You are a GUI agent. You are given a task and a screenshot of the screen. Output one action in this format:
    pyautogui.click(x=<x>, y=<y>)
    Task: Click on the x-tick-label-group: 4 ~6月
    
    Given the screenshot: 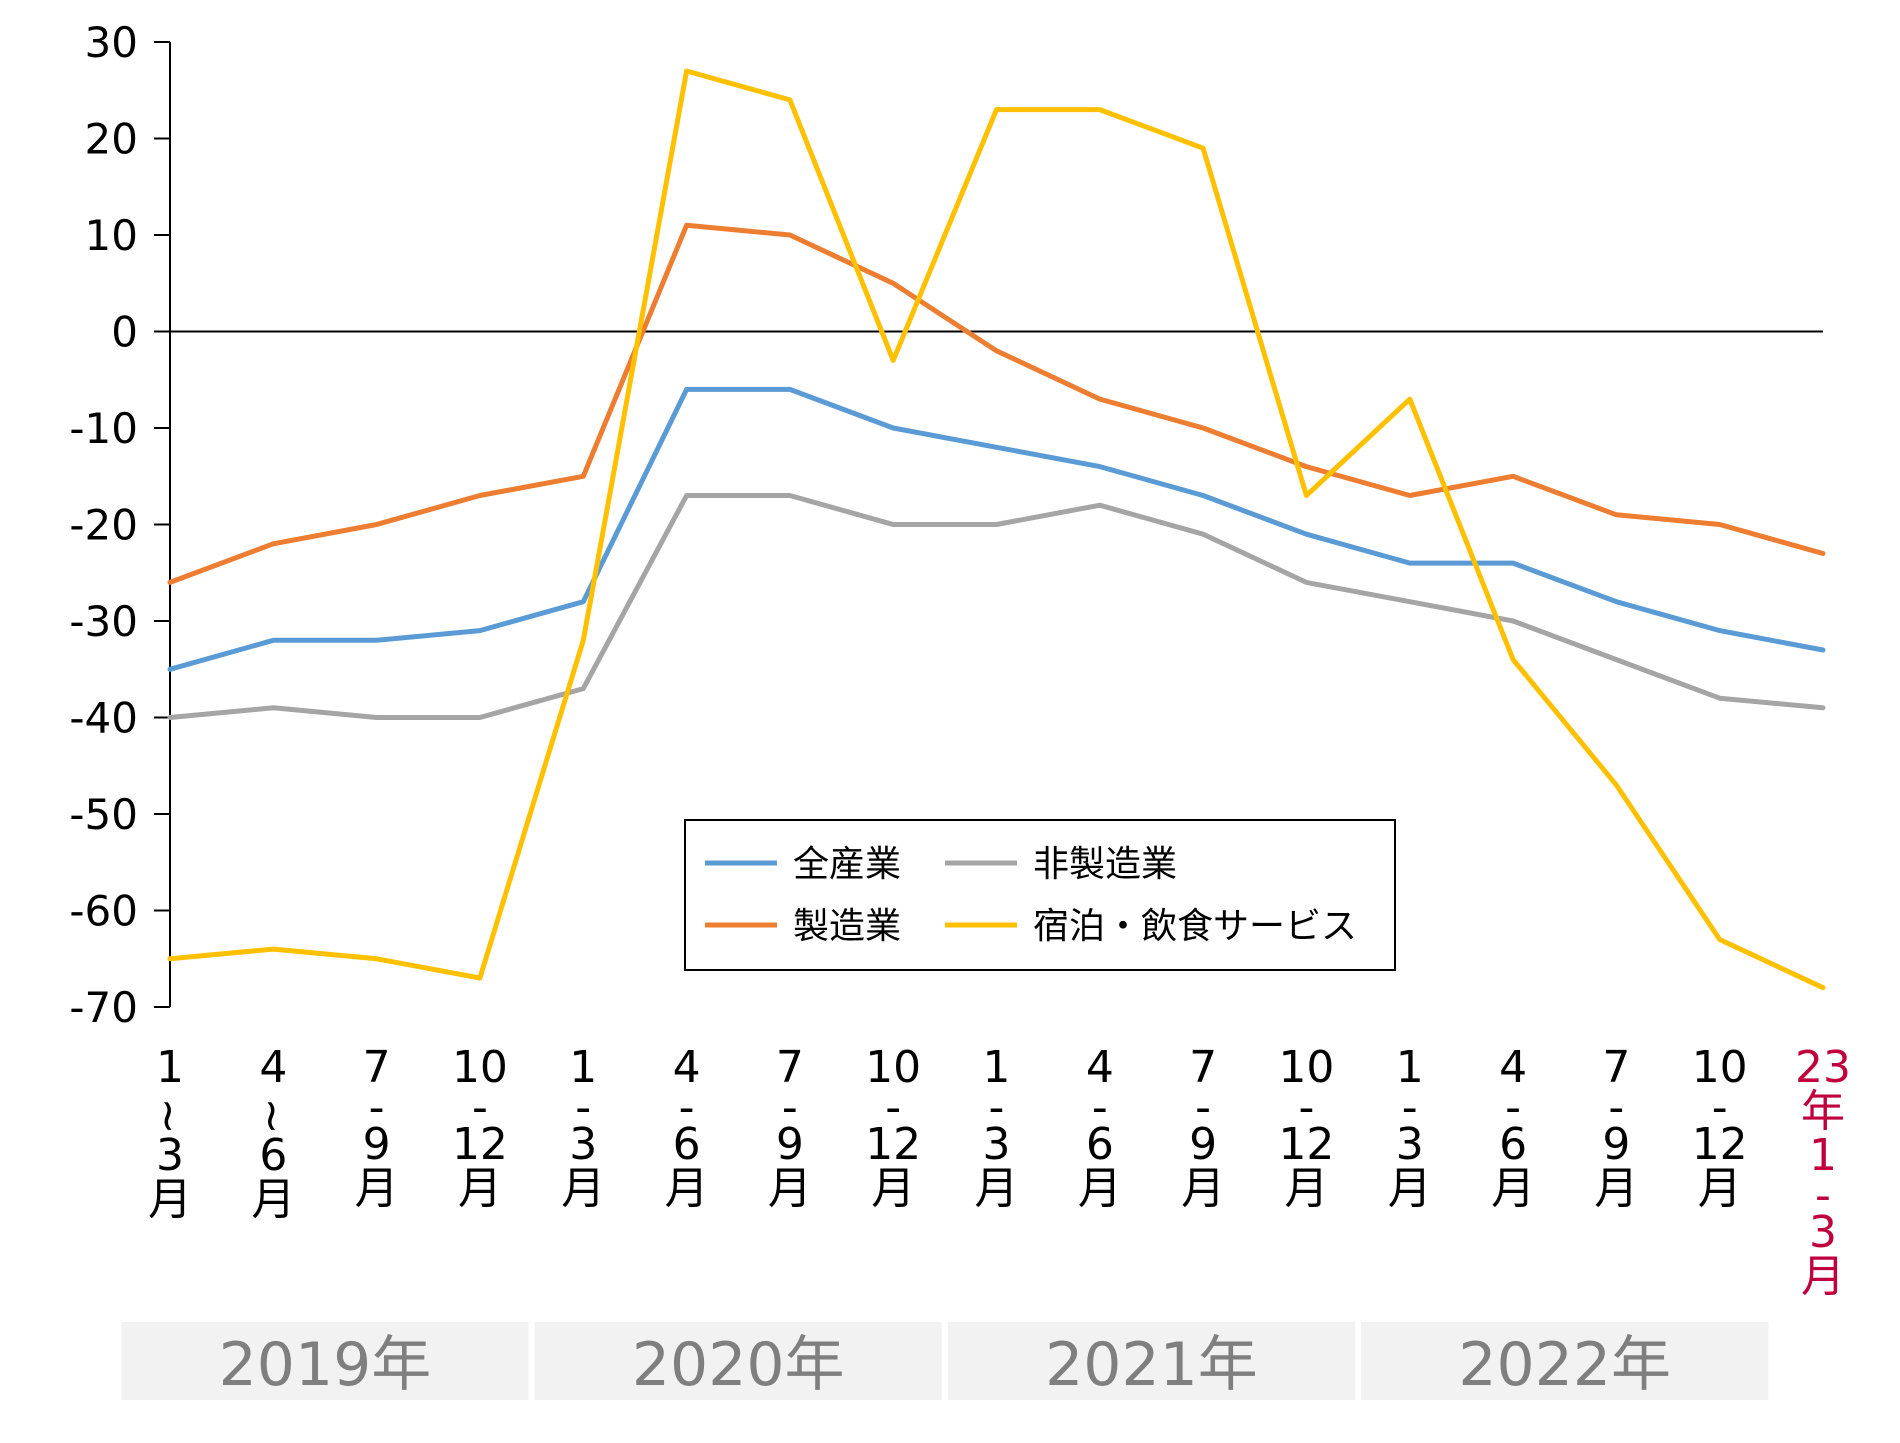 What is the action you would take?
    pyautogui.click(x=271, y=1133)
    